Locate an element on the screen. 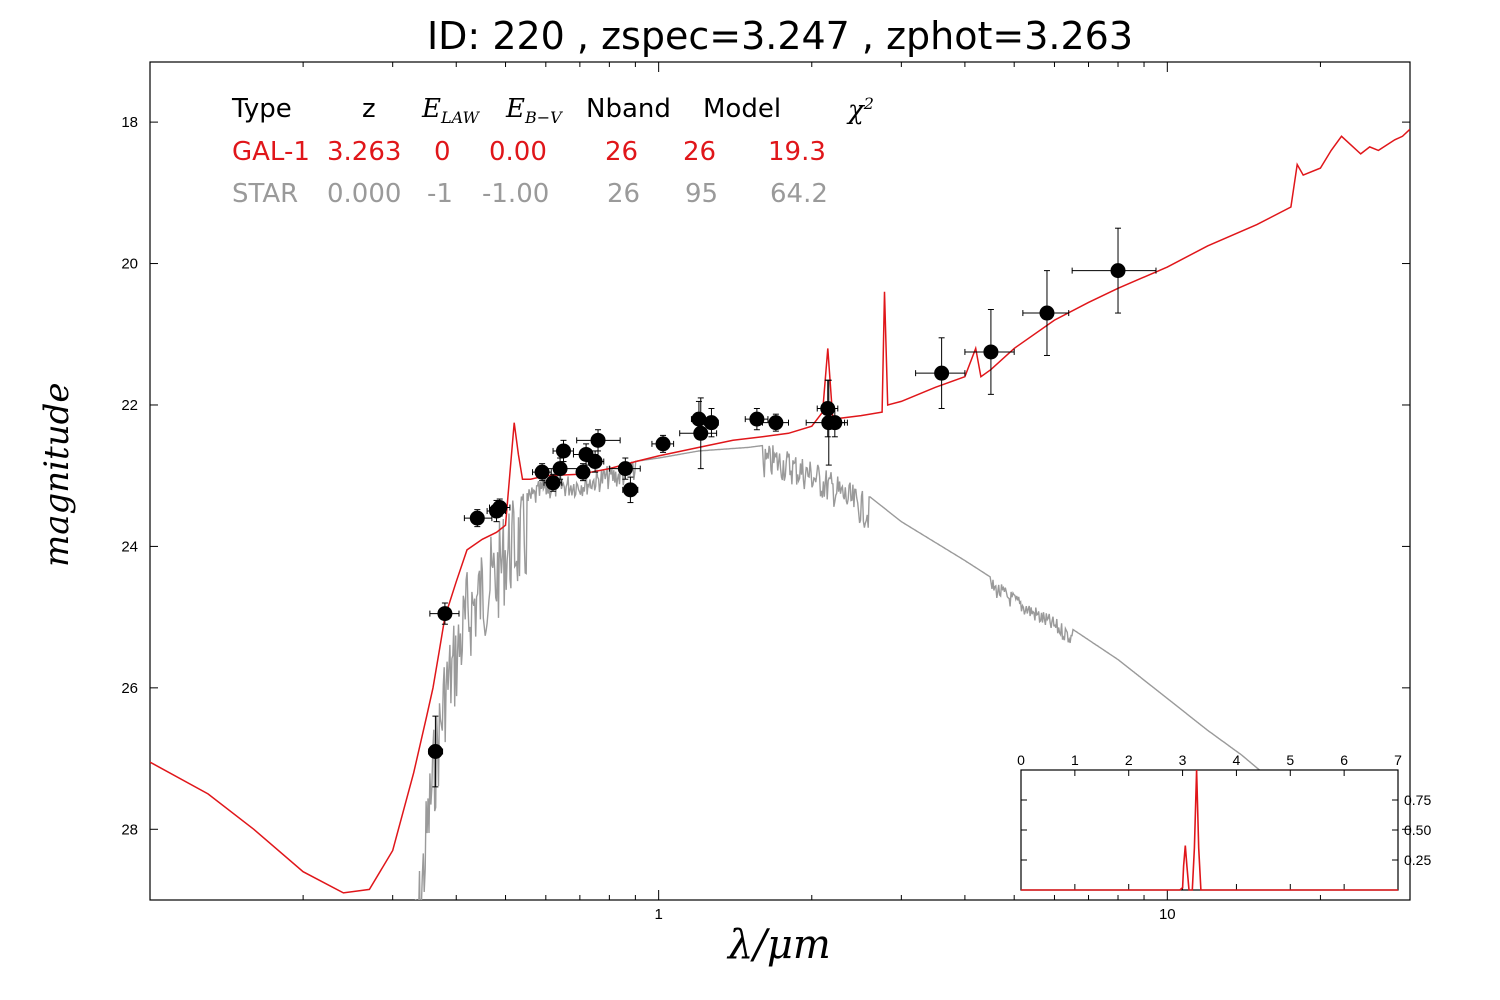  x-tick-label: 10 is located at coordinates (1167, 914).